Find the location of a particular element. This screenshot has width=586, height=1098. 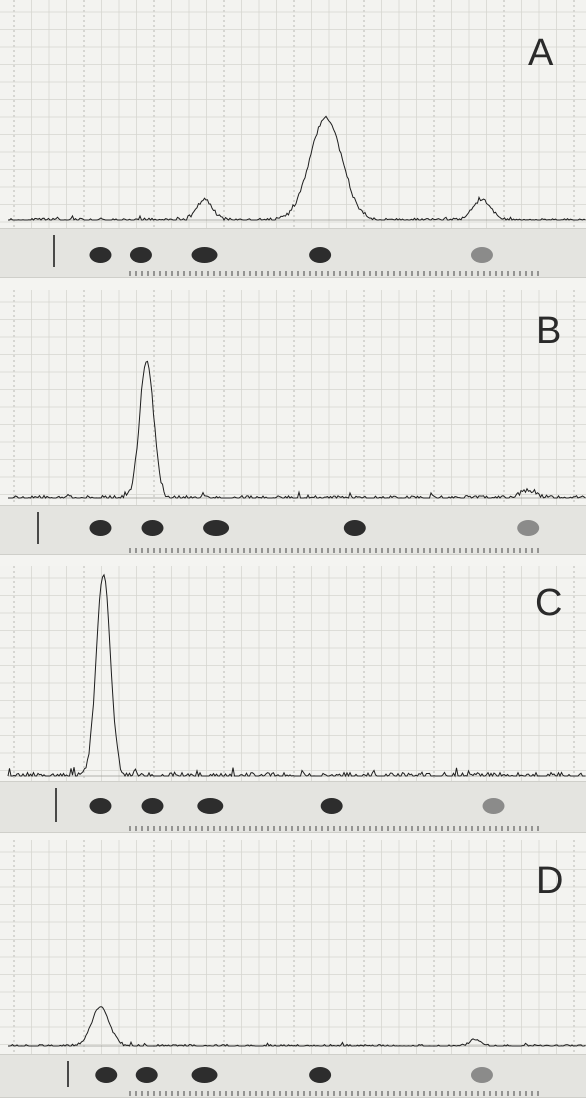

spot-strip-b-svg is located at coordinates (293, 530).